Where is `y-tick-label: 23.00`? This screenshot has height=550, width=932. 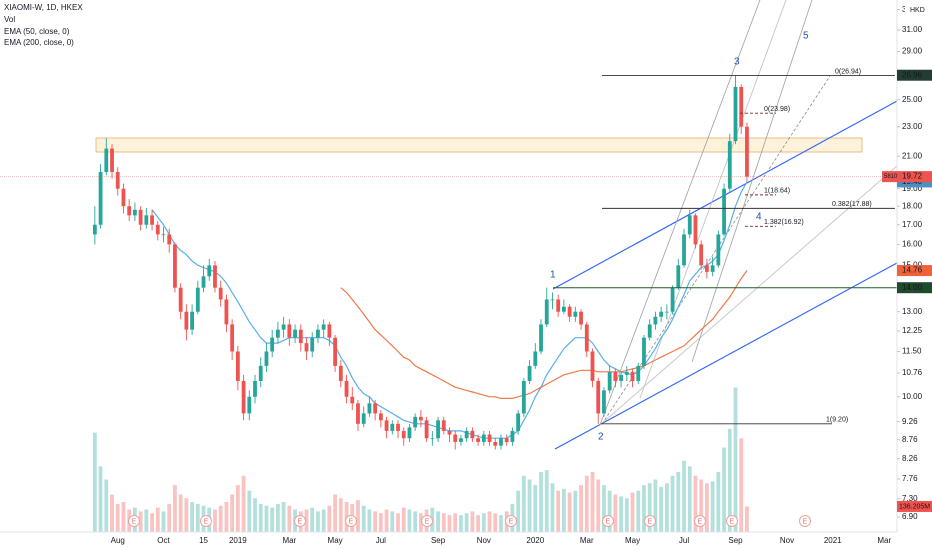
y-tick-label: 23.00 is located at coordinates (912, 126).